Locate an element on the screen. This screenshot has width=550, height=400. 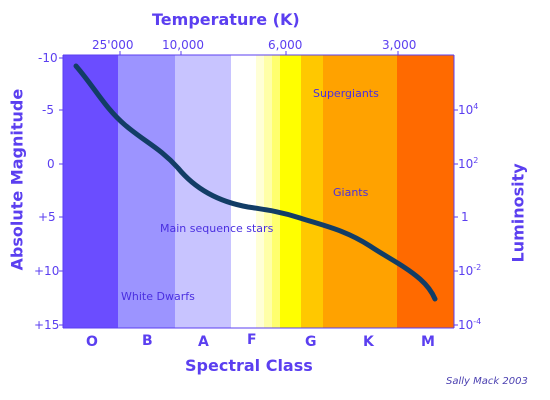
right-ticks is located at coordinates (456, 217).